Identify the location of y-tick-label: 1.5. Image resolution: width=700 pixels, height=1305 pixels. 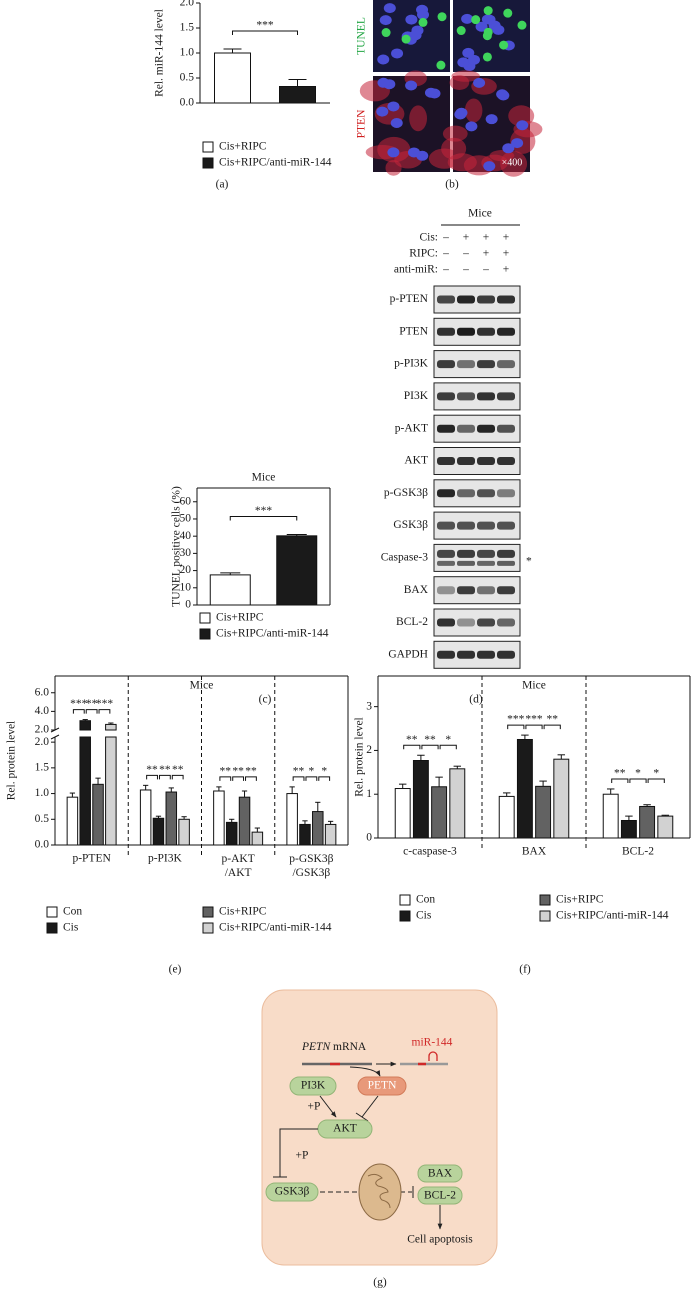
(187, 28).